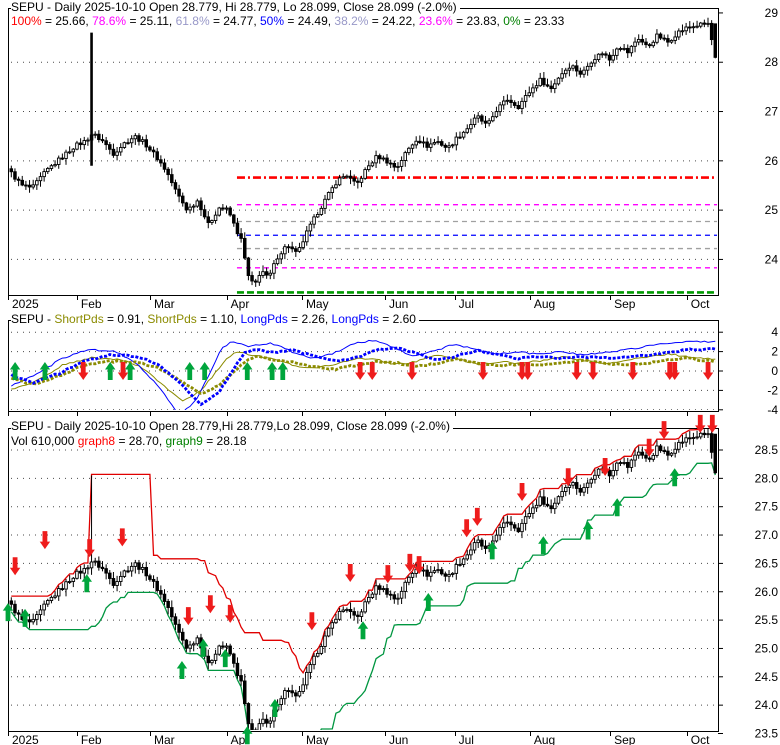 This screenshot has height=745, width=780. I want to click on indicator-panel: 4 2 0 -2 -4, so click(393, 368).